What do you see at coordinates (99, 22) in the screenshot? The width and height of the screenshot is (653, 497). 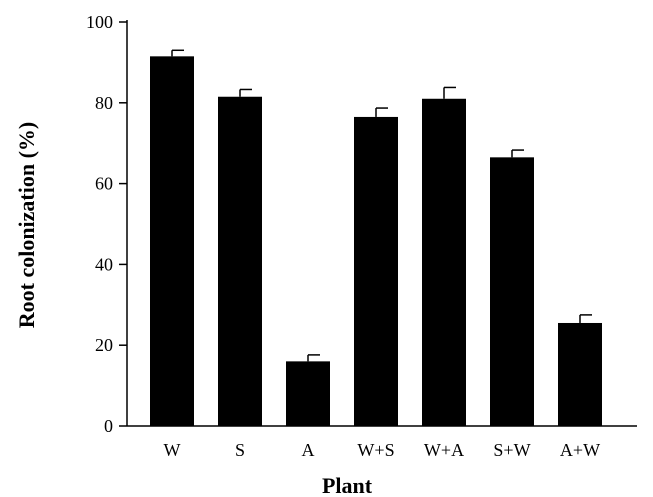 I see `y-tick-label: 100` at bounding box center [99, 22].